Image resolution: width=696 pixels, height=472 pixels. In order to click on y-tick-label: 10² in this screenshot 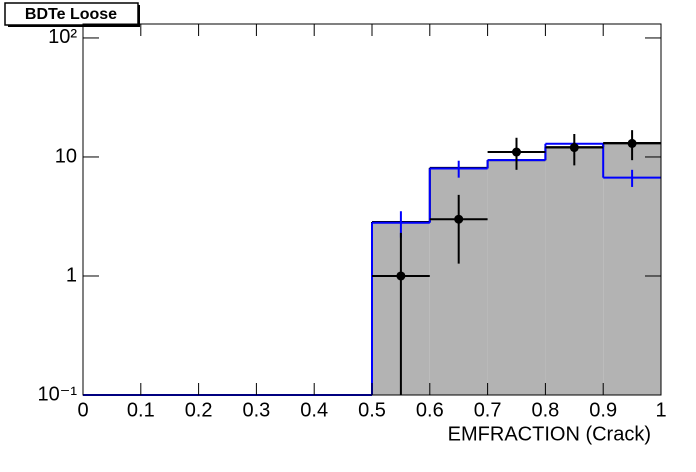, I will do `click(62, 37)`.